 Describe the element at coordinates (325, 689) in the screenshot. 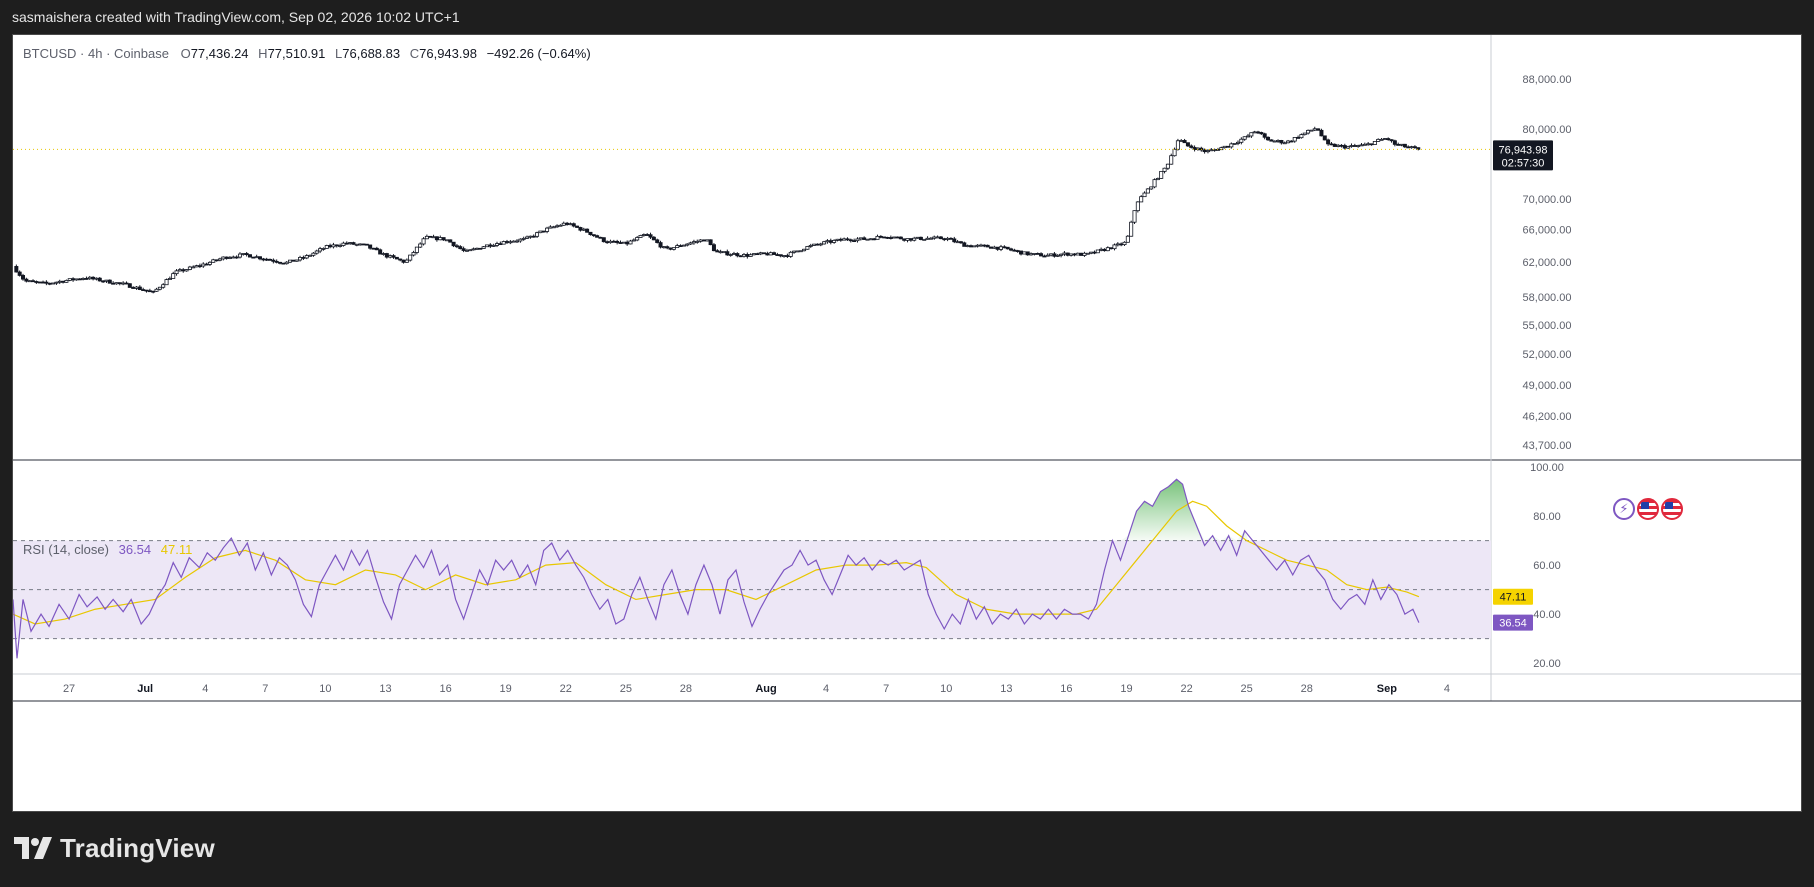

I see `time-tick-label: 10` at that location.